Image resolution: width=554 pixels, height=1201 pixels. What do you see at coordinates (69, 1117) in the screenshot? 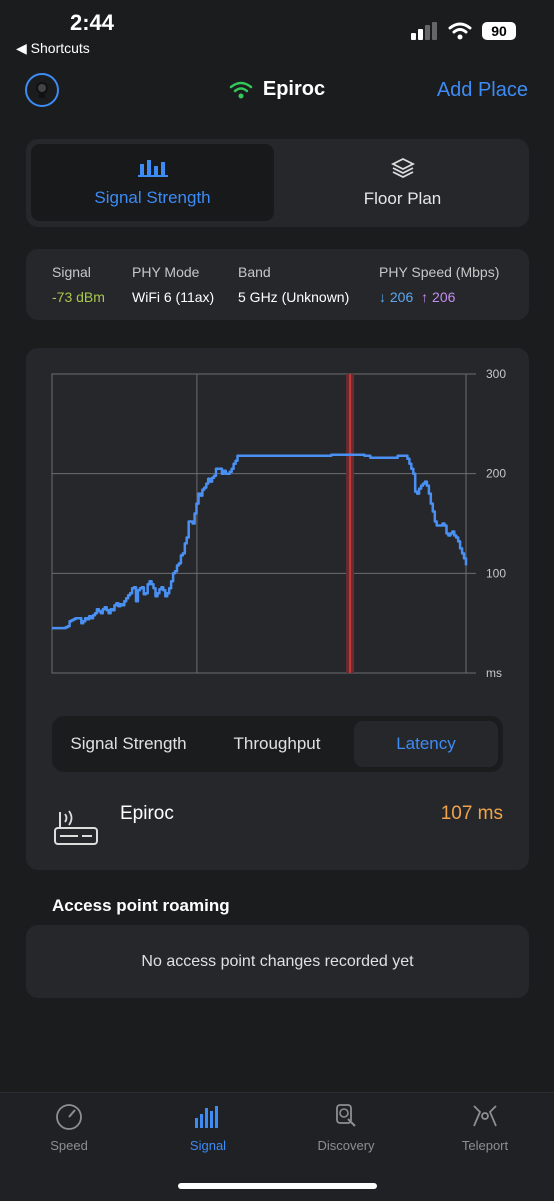
I see `speedometer-icon` at bounding box center [69, 1117].